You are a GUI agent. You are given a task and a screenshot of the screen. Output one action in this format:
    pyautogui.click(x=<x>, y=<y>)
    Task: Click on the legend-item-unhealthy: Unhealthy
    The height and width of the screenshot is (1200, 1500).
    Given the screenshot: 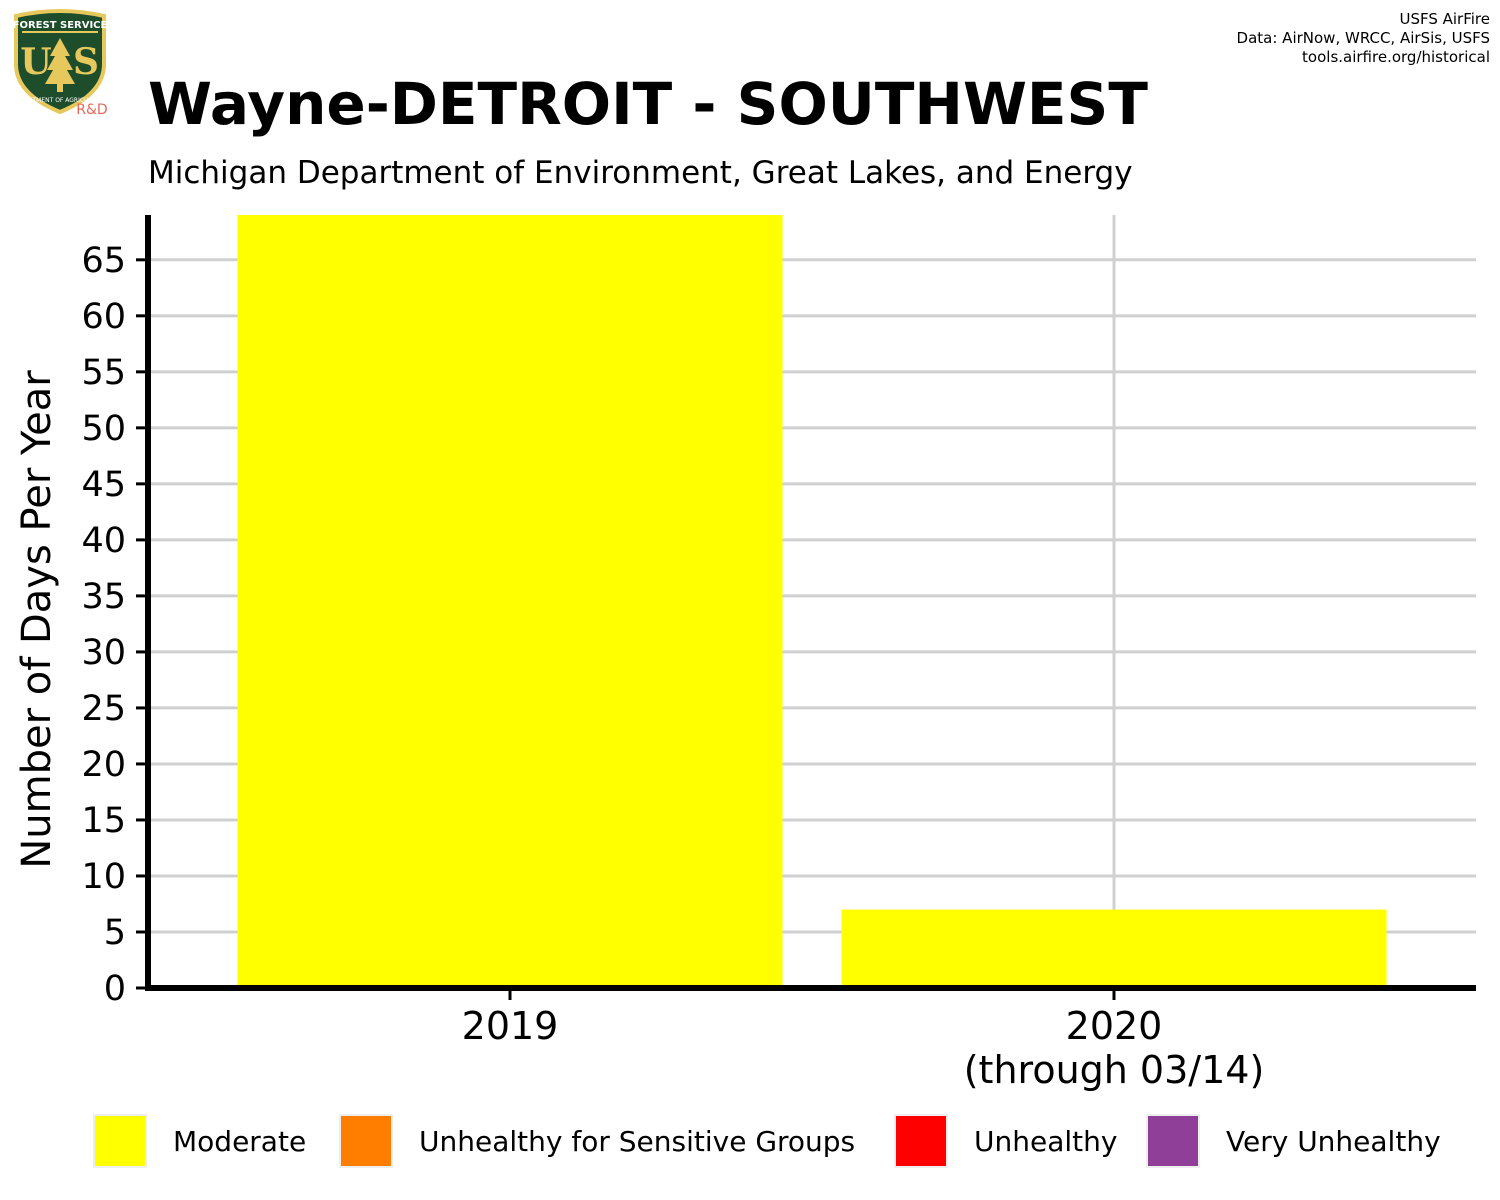 What is the action you would take?
    pyautogui.click(x=1005, y=1141)
    